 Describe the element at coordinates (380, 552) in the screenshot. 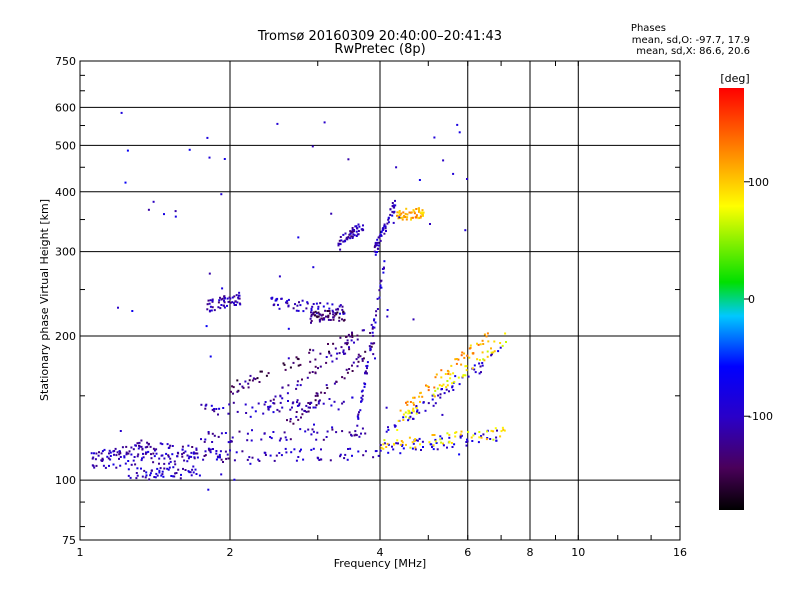

I see `x-tick-label-4: 4` at that location.